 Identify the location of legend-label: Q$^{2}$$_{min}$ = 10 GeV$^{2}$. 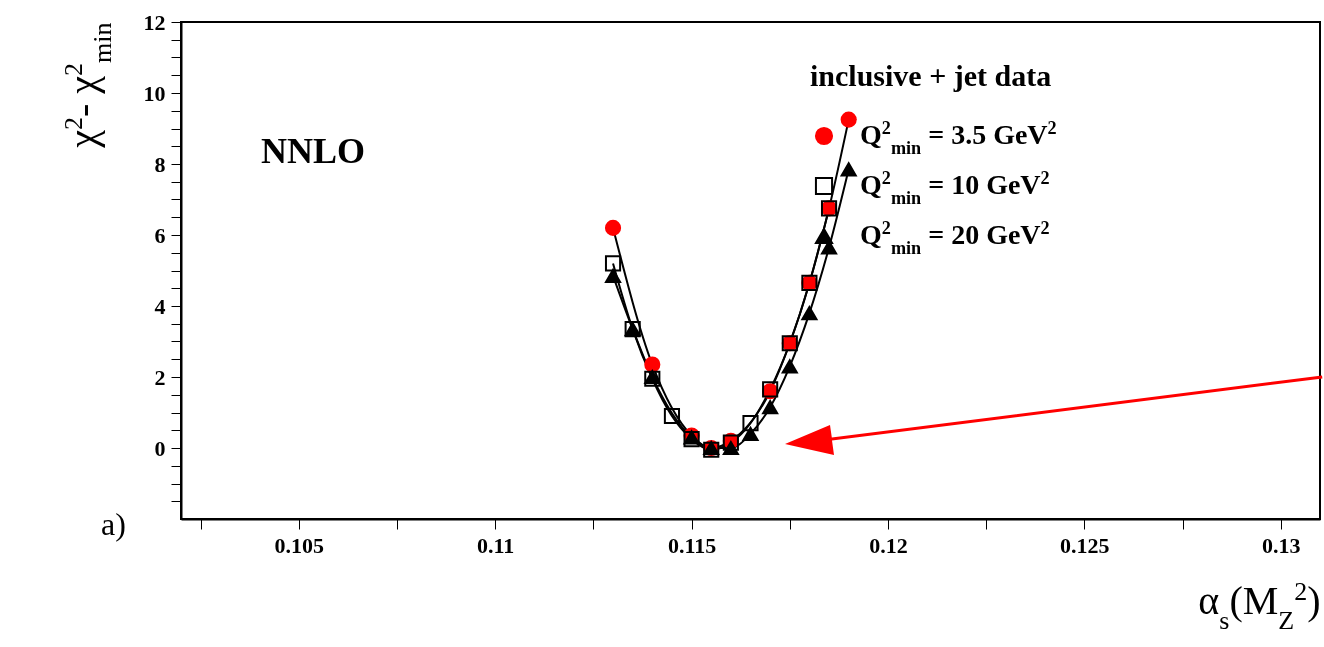
(955, 188).